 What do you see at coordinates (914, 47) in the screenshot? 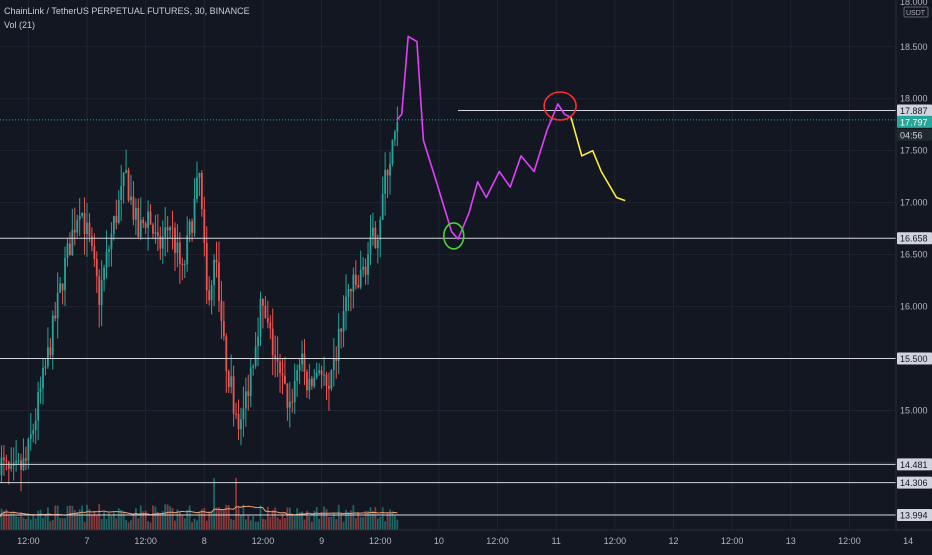
I see `price-tick-label: 18.500` at bounding box center [914, 47].